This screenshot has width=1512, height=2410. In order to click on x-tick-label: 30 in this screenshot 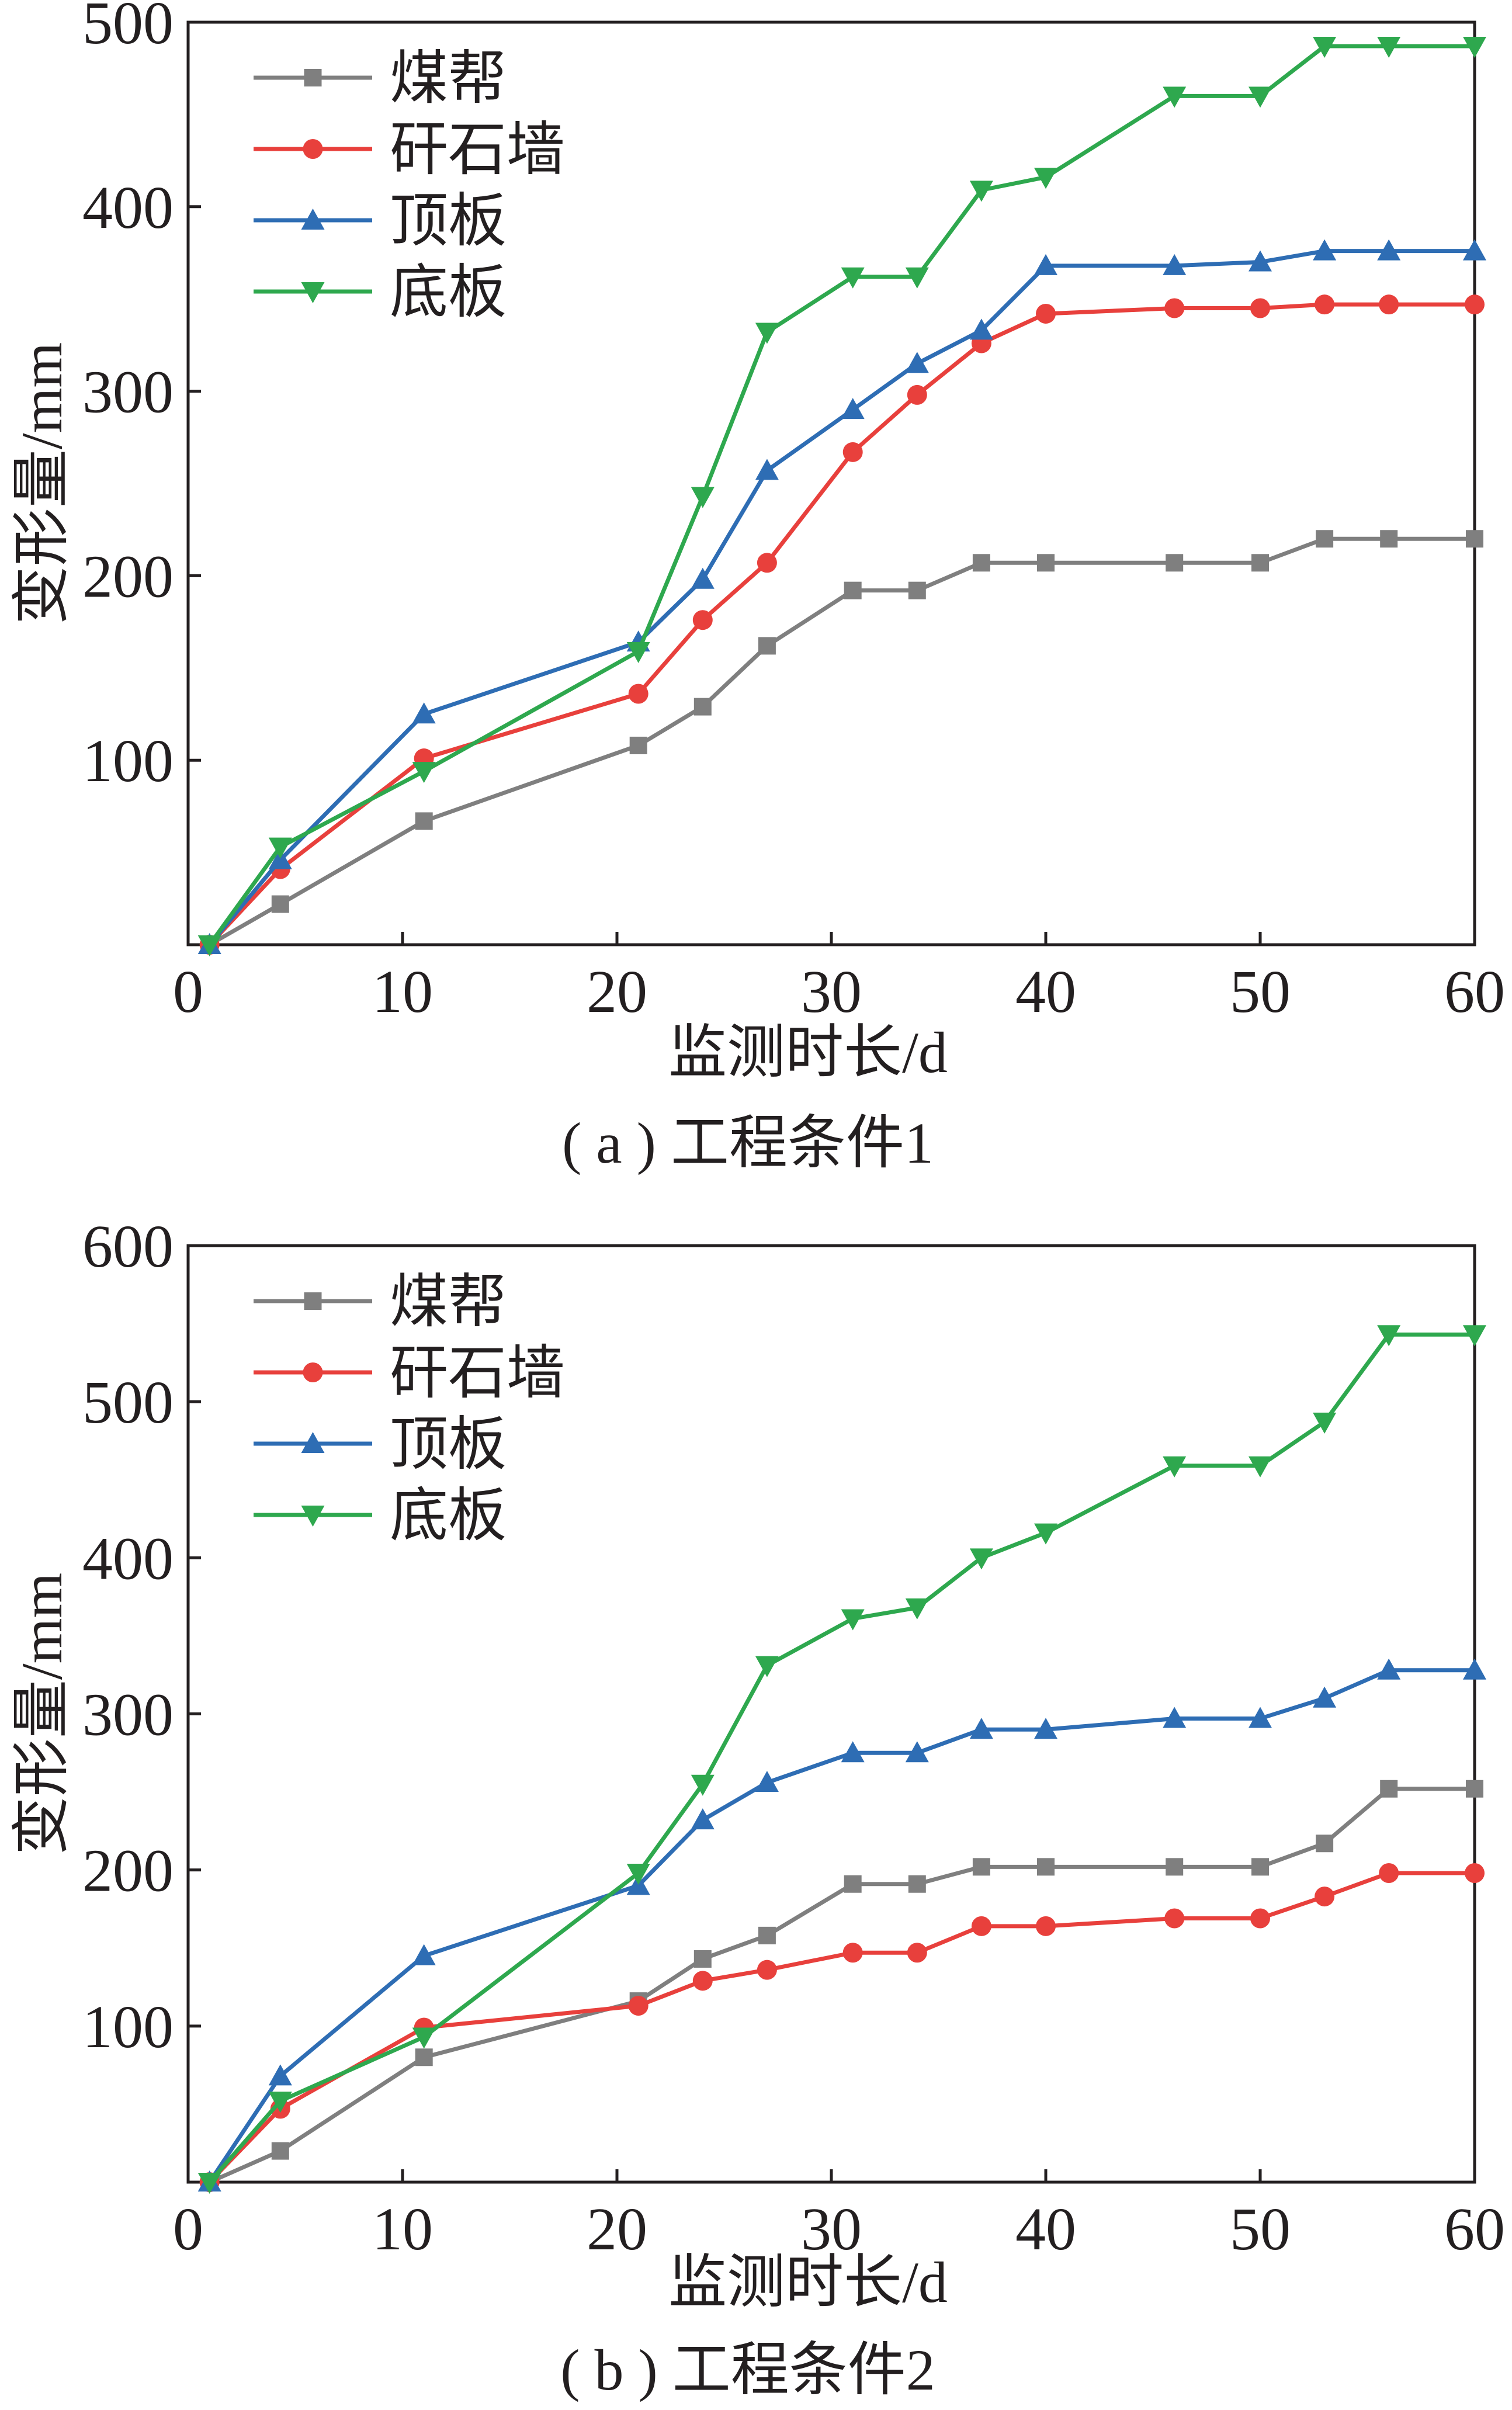, I will do `click(832, 991)`.